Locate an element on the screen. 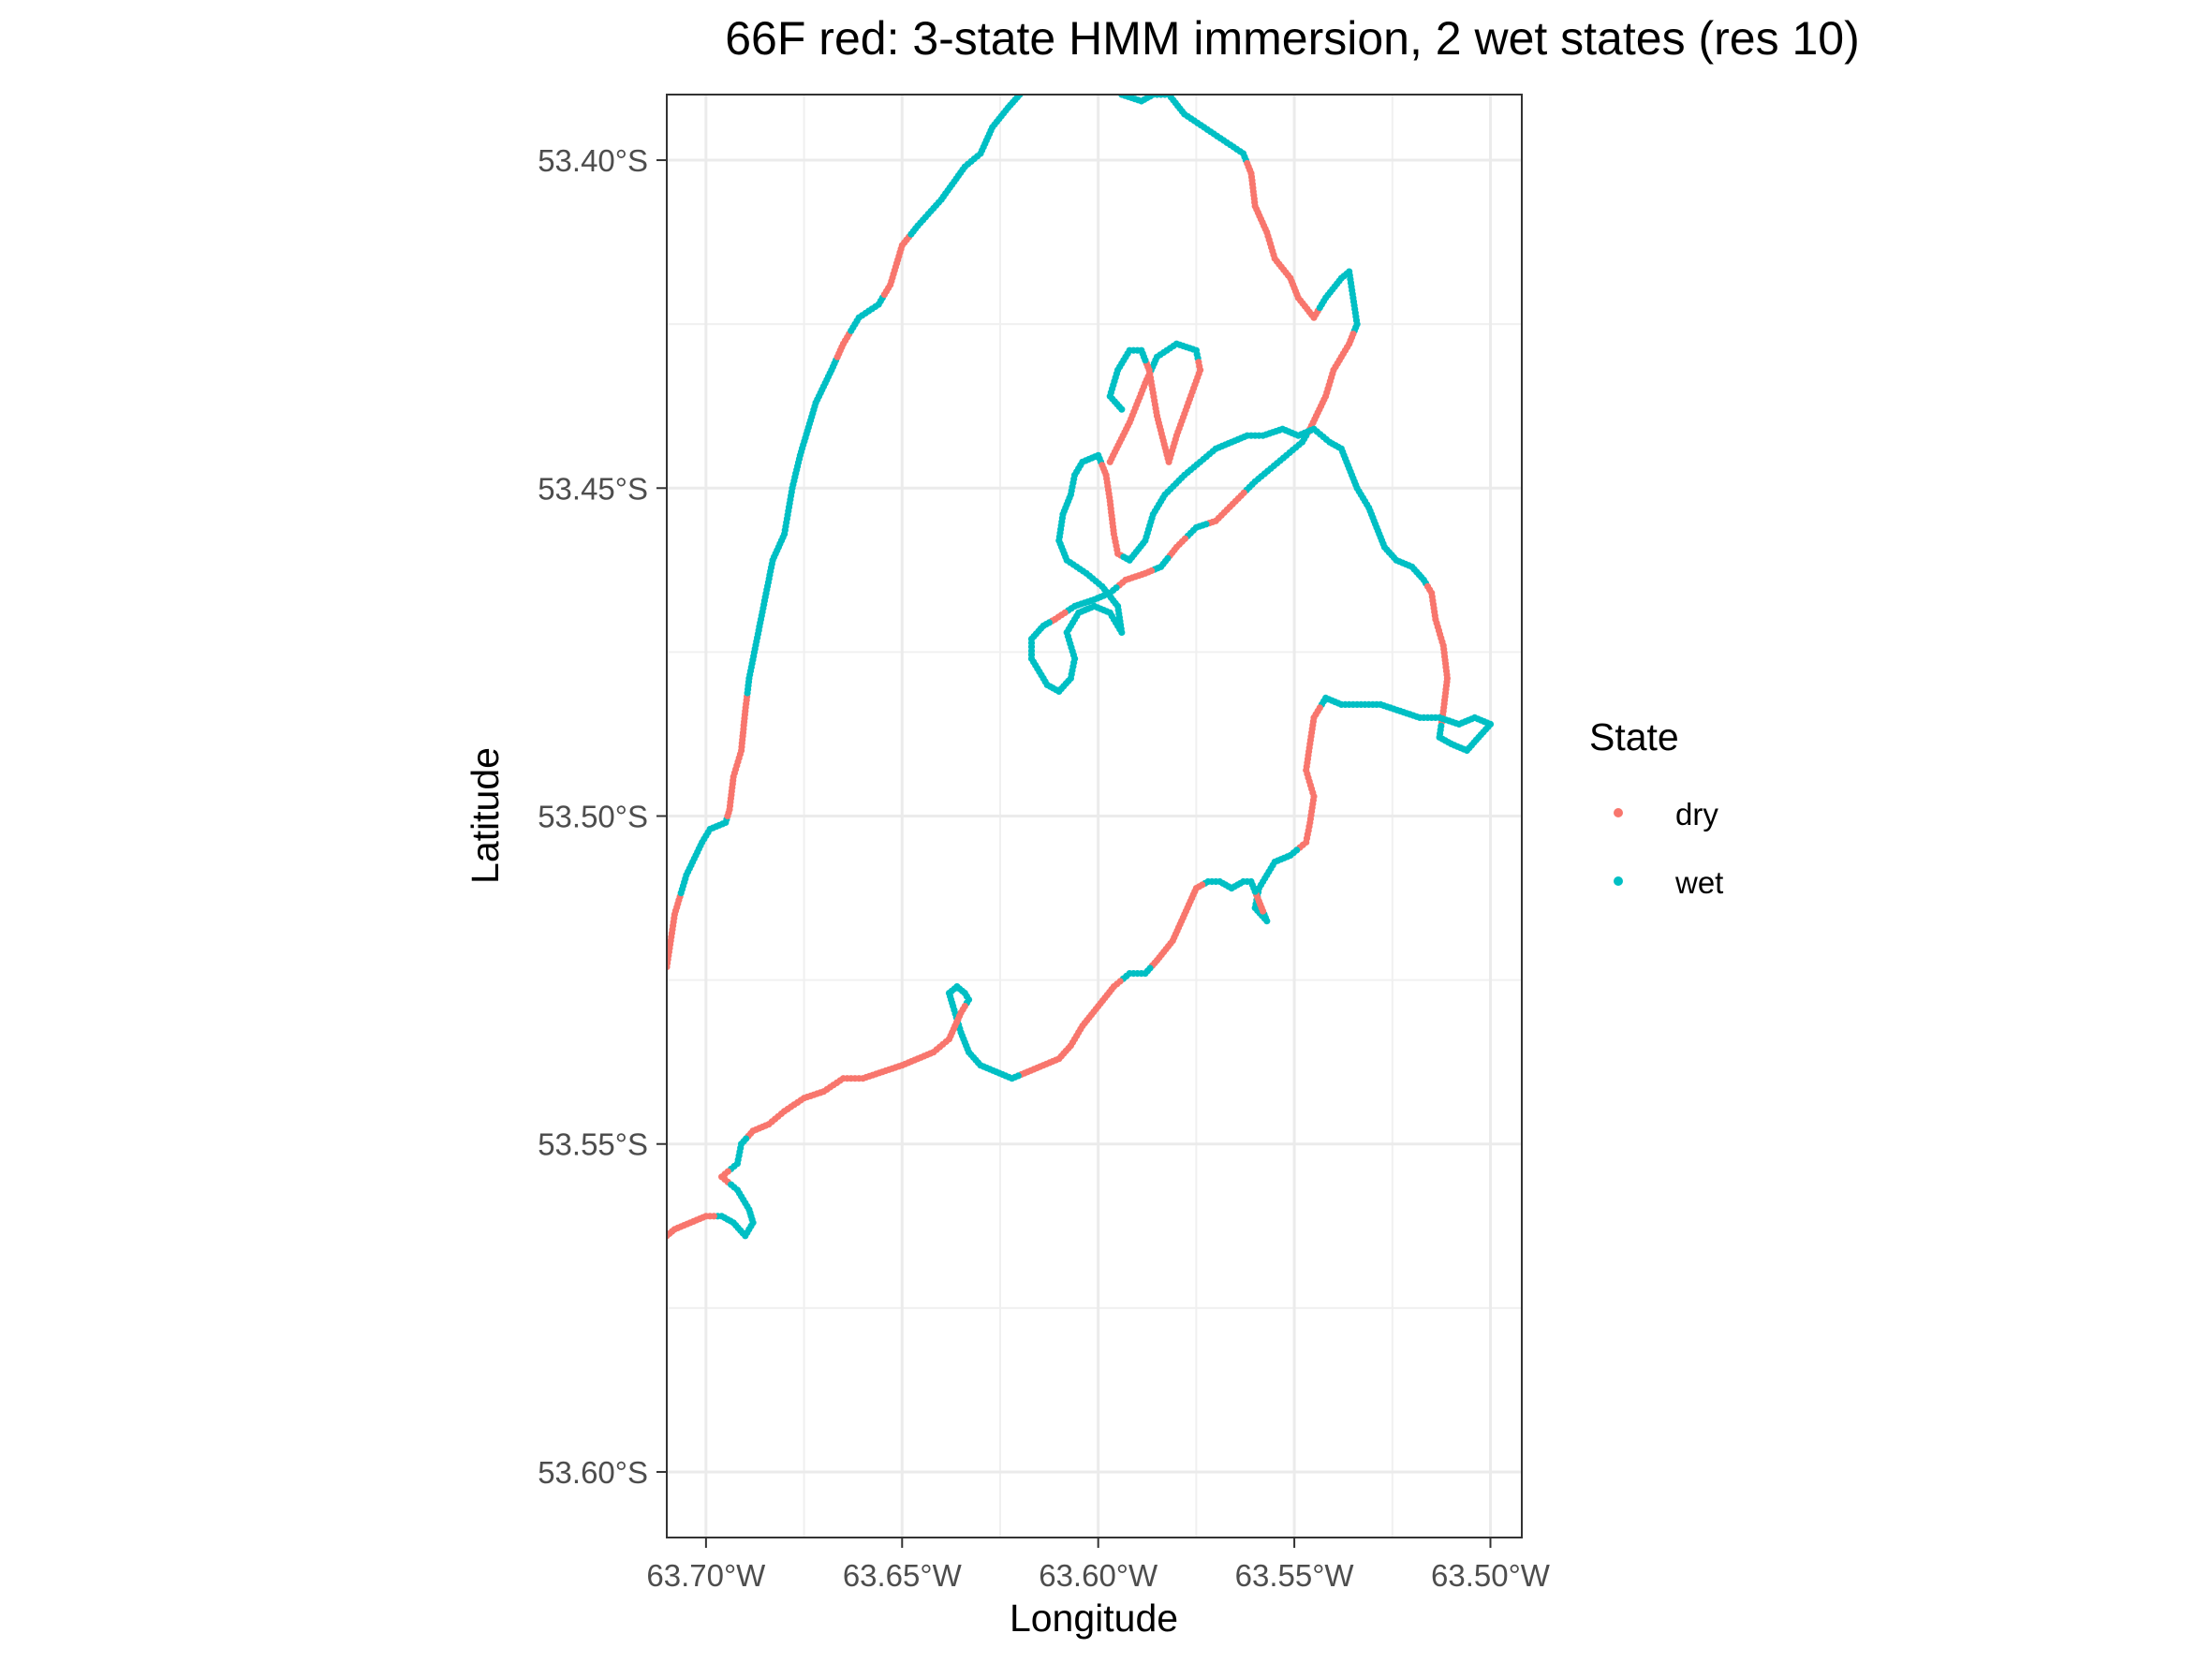  y-tick-label: 53.55°S is located at coordinates (593, 1144).